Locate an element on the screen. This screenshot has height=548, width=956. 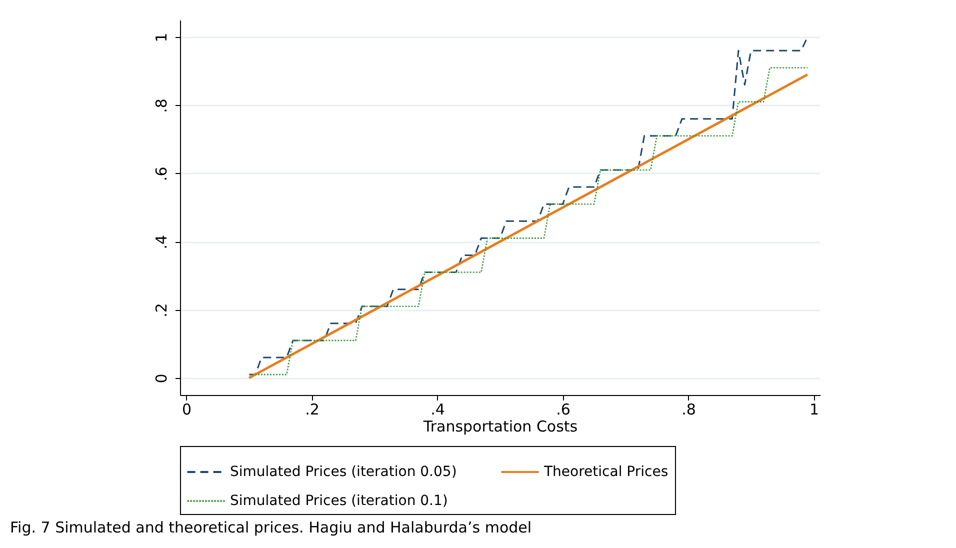
y-tick-label: .4 is located at coordinates (161, 242).